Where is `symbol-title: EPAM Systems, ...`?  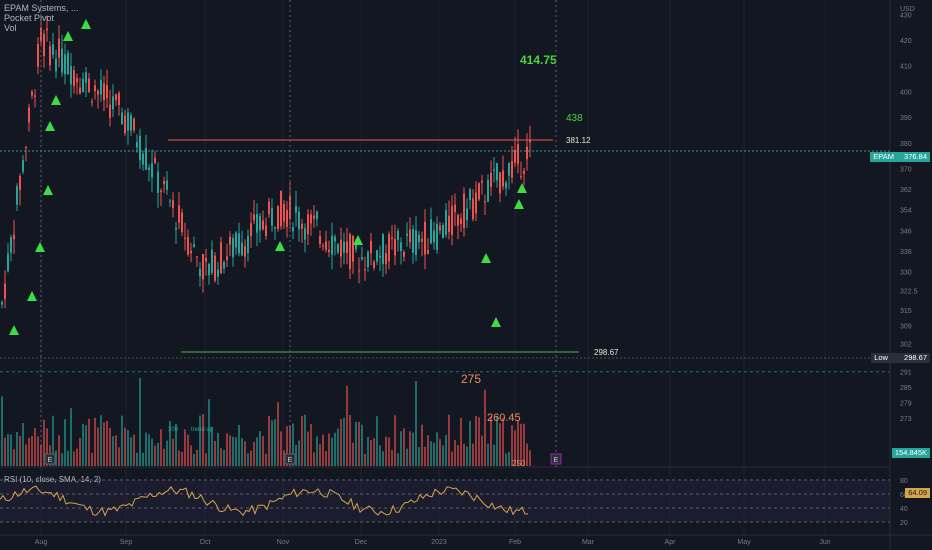
symbol-title: EPAM Systems, ... is located at coordinates (41, 8).